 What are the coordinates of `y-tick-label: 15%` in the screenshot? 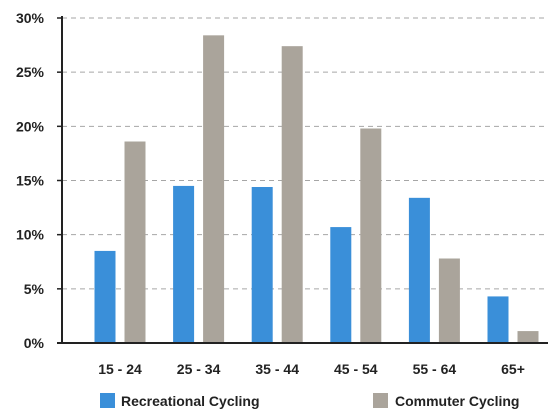 It's located at (30, 181).